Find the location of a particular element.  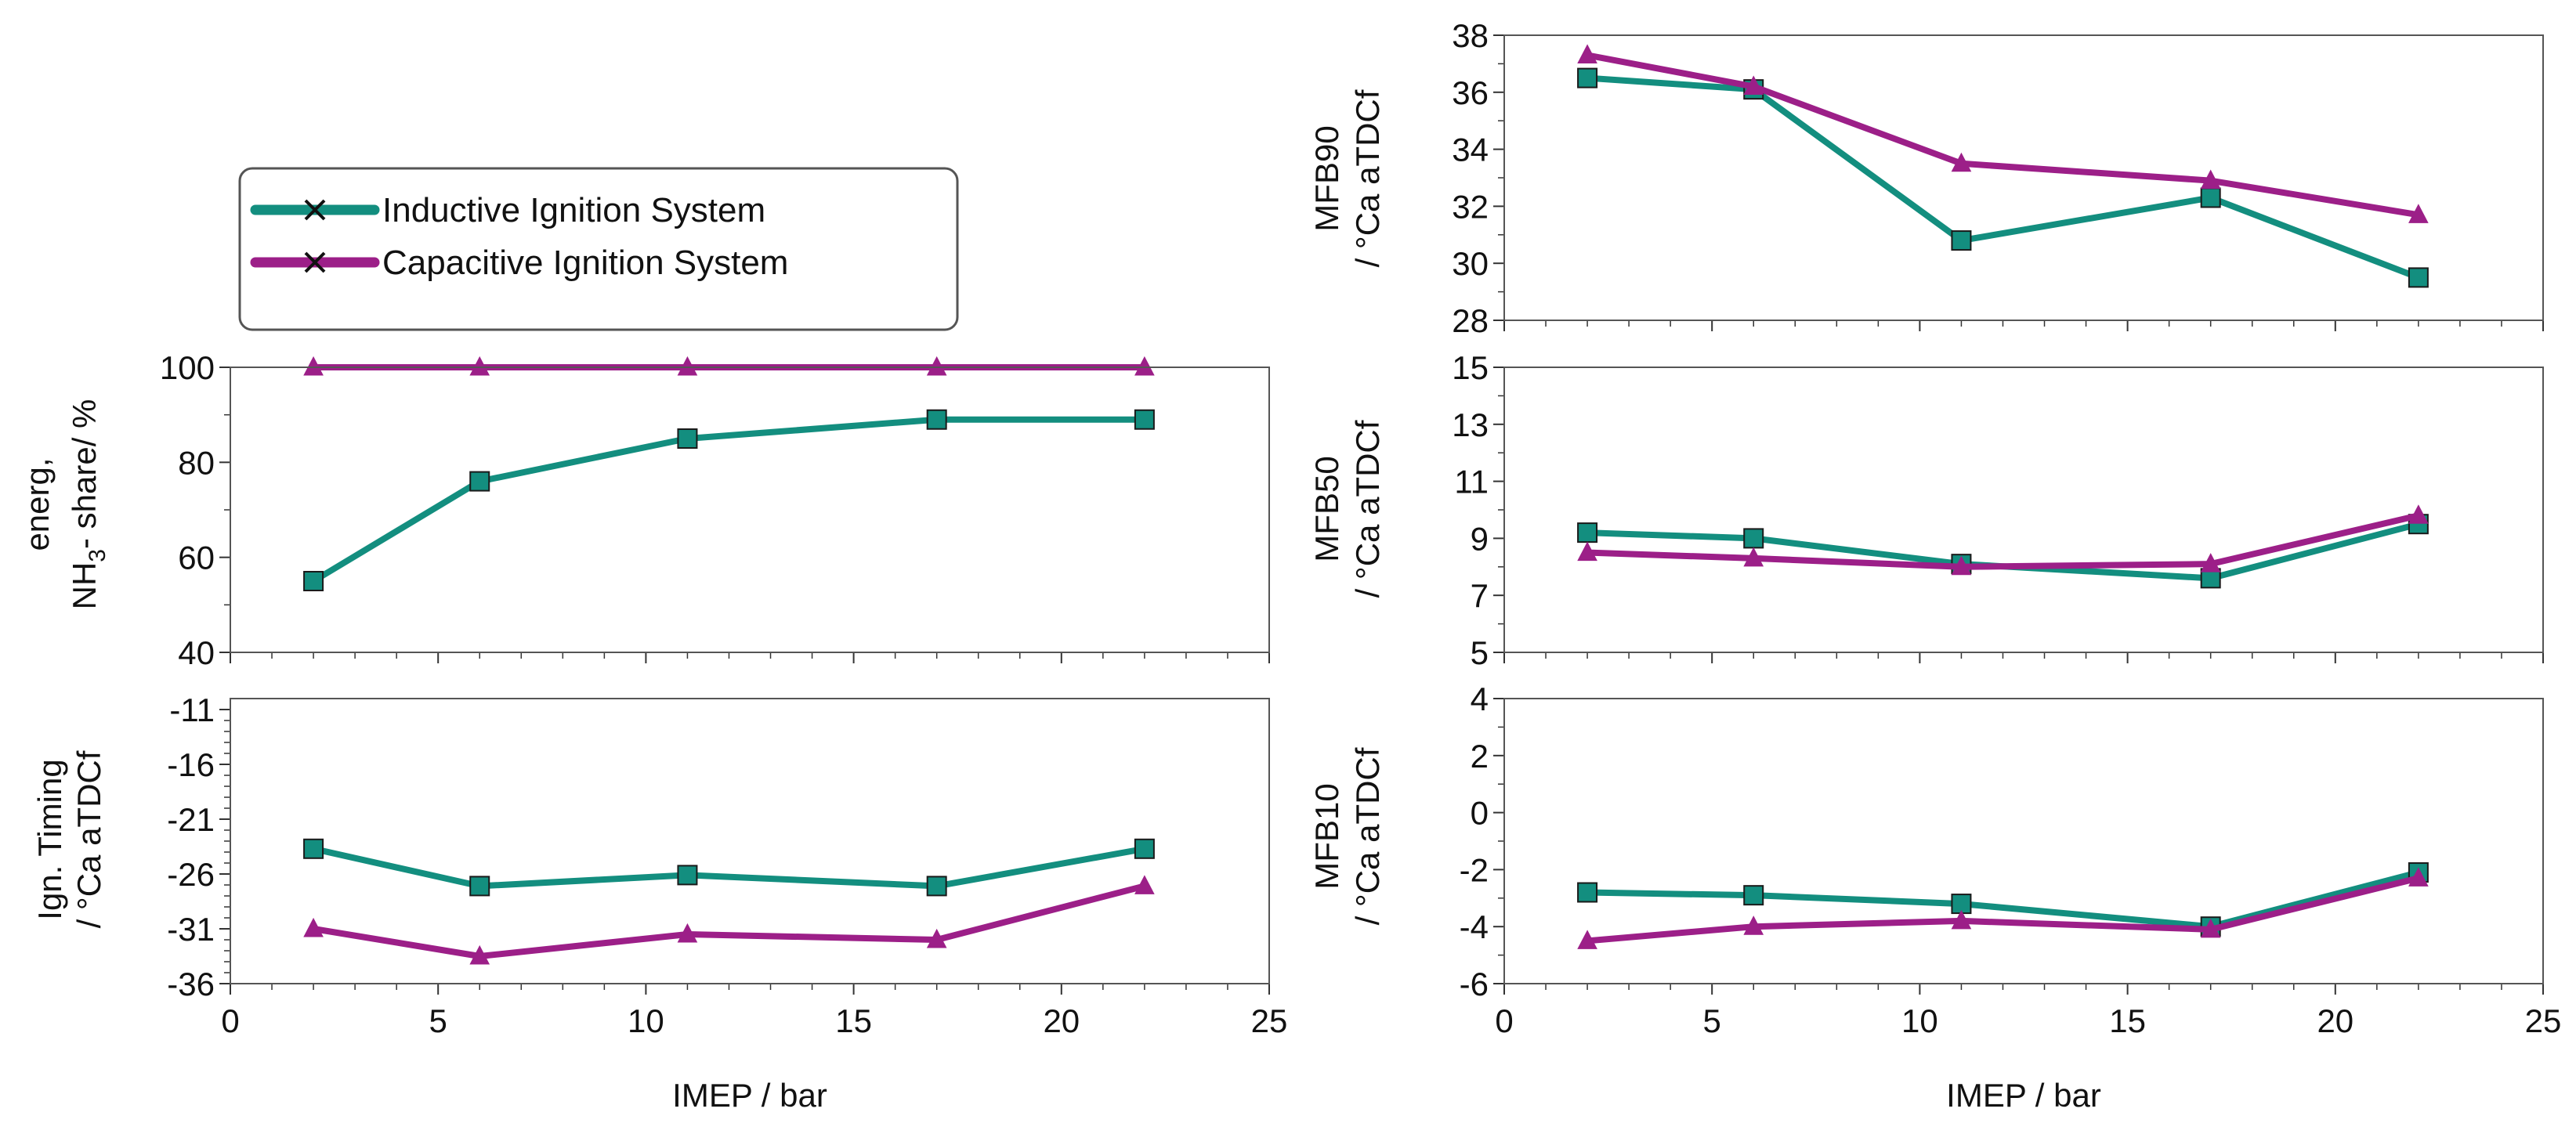

yticks-nh3: 40 60 80 100 is located at coordinates (715, 510).